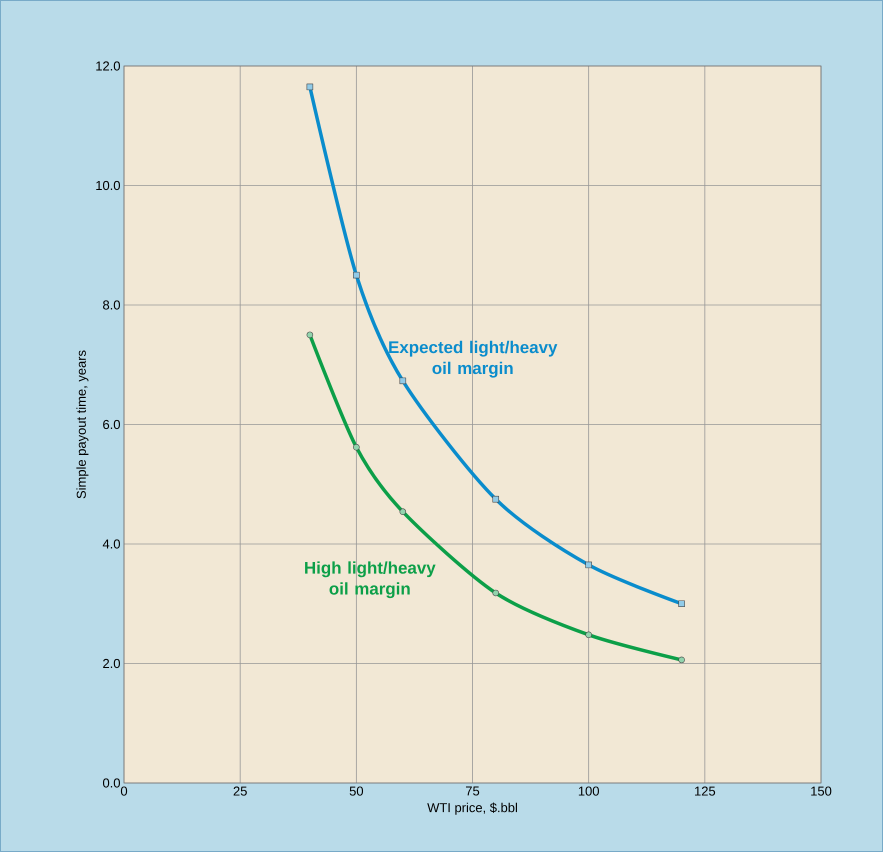 The width and height of the screenshot is (883, 852). What do you see at coordinates (111, 544) in the screenshot?
I see `y-tick-label: 4.0` at bounding box center [111, 544].